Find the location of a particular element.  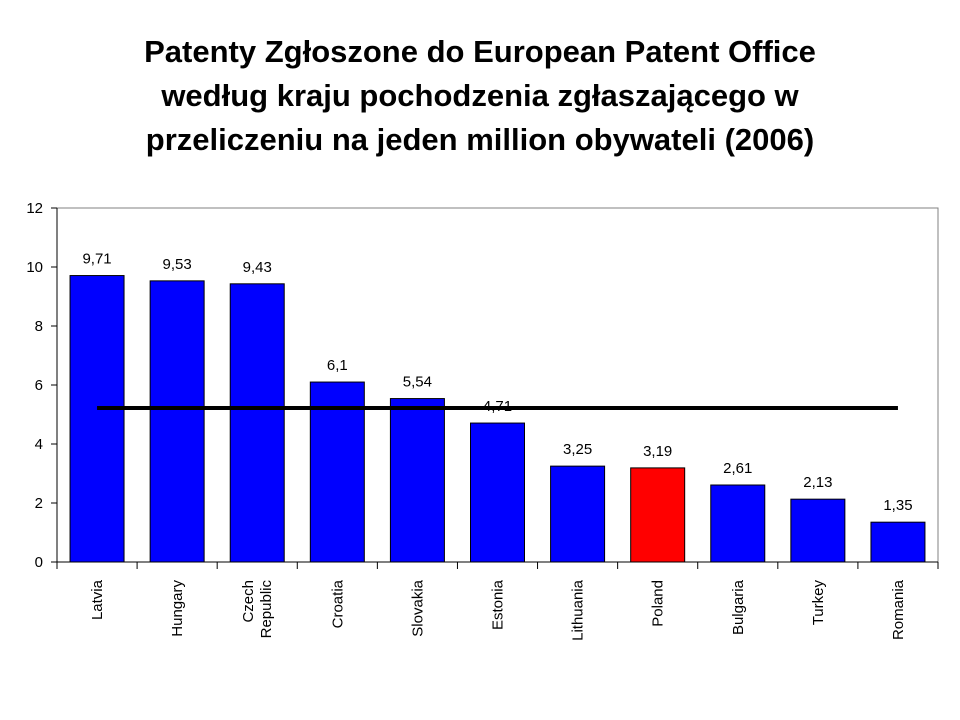

y-tick-label: 4 is located at coordinates (39, 444).